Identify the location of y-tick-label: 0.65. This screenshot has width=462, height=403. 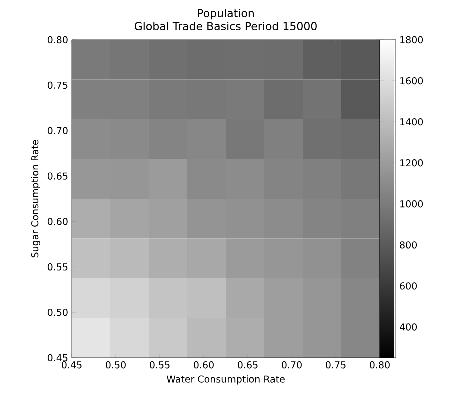
(58, 176).